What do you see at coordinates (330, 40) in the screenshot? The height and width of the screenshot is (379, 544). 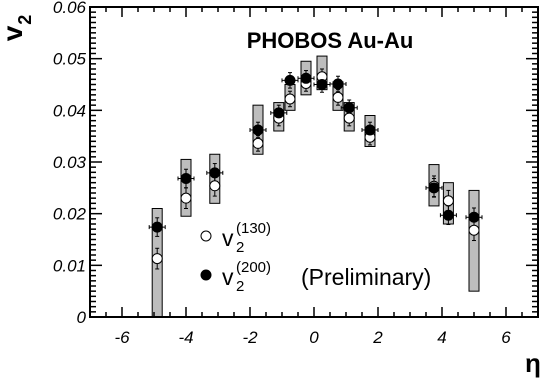 I see `chart-title: PHOBOS Au-Au` at bounding box center [330, 40].